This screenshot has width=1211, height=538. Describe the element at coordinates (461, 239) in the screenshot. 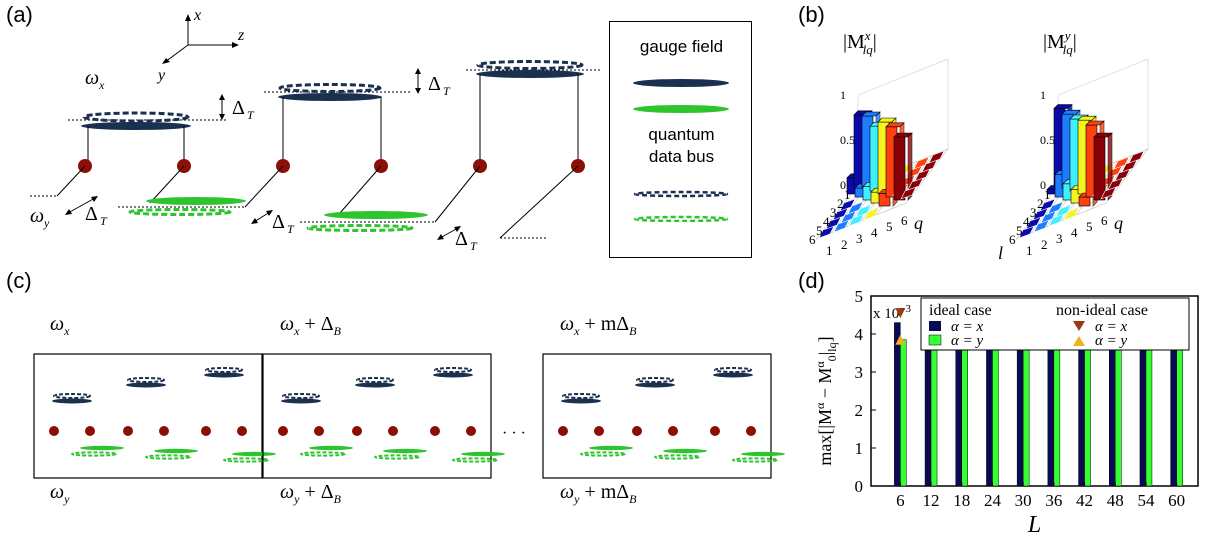

I see `delta-t-label-5: Δ` at that location.